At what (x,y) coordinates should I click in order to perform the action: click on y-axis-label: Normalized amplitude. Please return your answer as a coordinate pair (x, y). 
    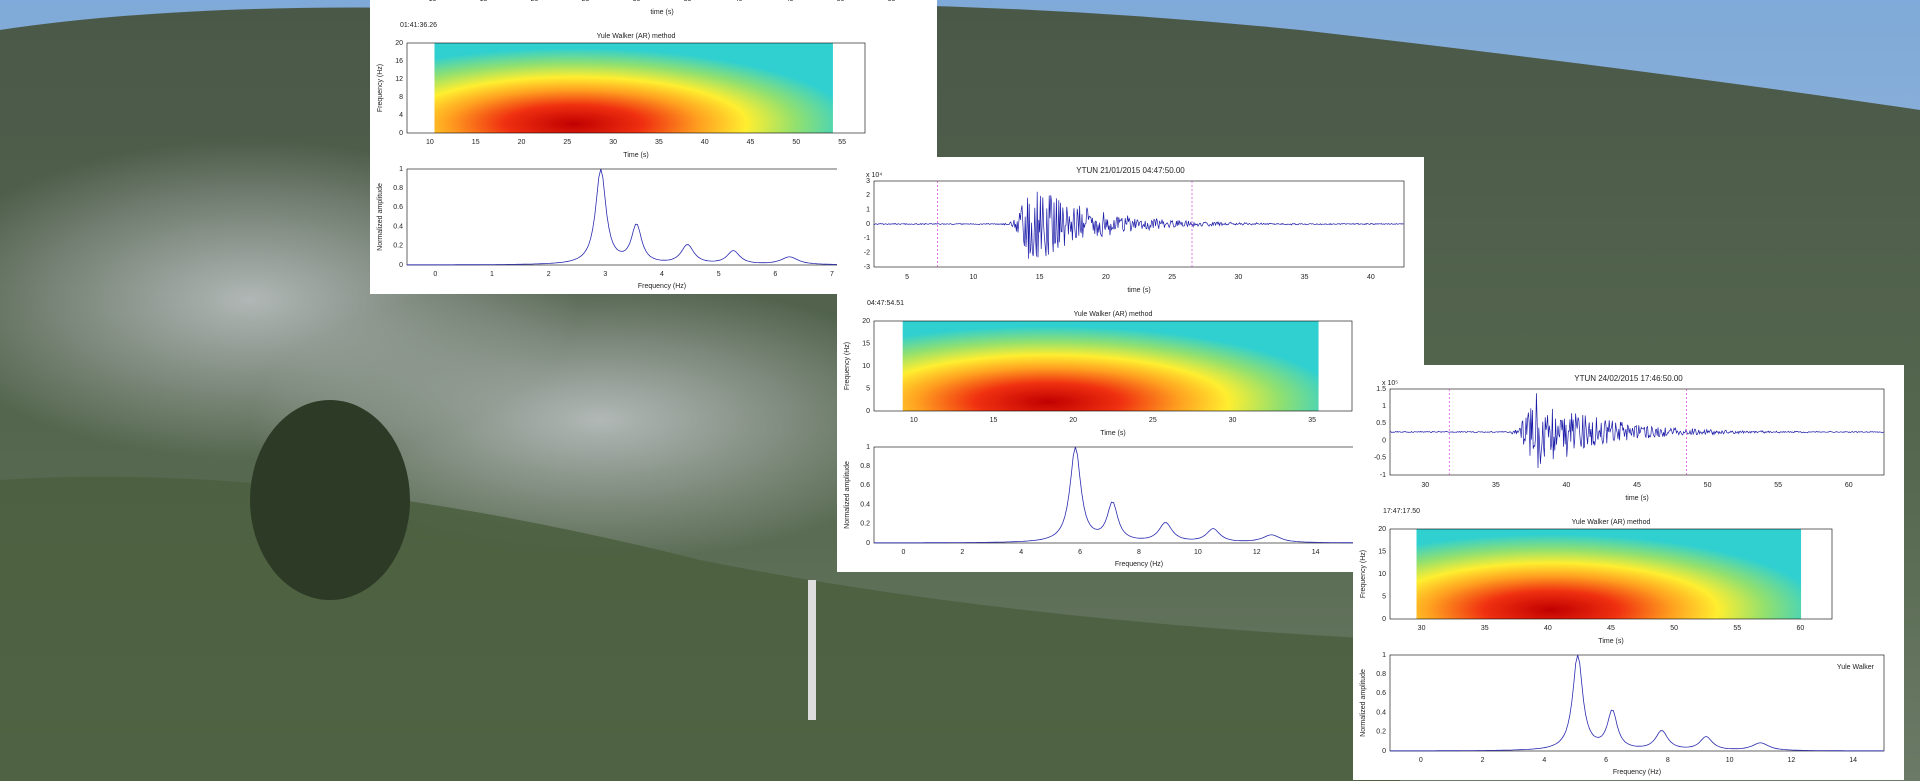
    Looking at the image, I should click on (380, 217).